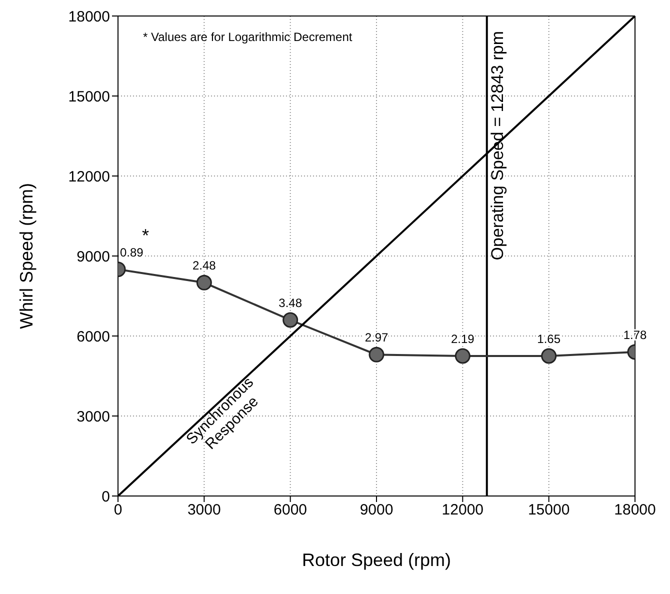 The width and height of the screenshot is (670, 594). I want to click on y-tick-label: 18000, so click(89, 17).